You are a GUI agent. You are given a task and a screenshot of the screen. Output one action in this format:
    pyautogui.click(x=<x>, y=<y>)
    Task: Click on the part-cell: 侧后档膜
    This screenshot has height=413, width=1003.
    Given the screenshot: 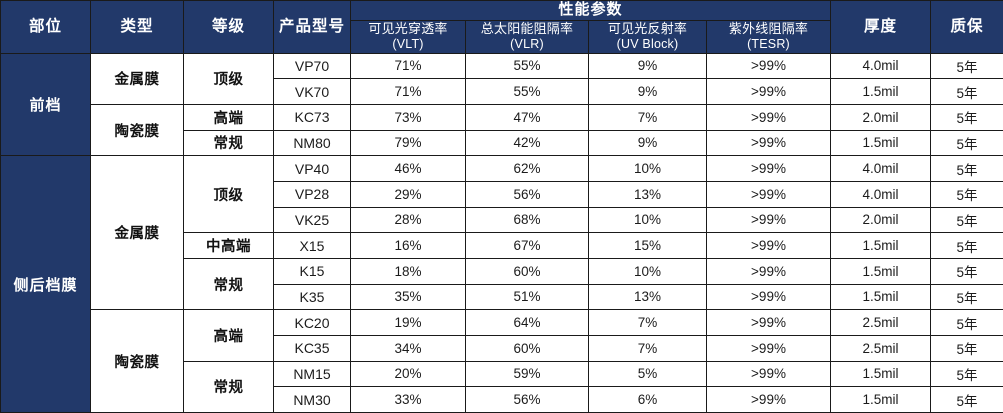 What is the action you would take?
    pyautogui.click(x=45, y=284)
    